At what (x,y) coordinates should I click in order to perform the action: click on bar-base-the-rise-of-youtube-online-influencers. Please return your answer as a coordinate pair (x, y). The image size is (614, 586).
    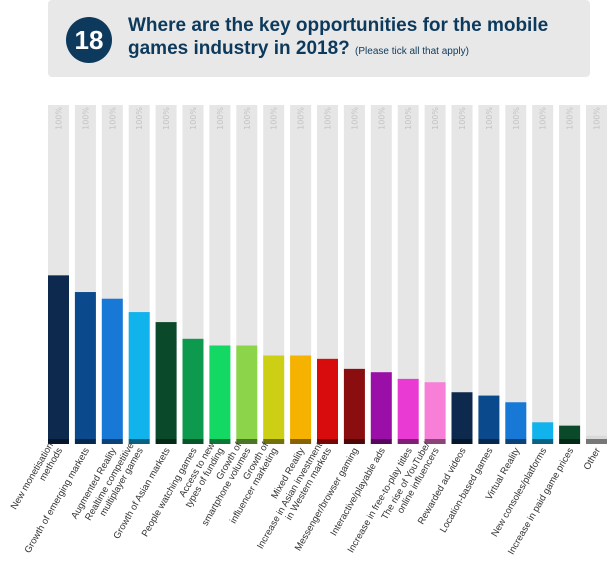
    Looking at the image, I should click on (435, 441).